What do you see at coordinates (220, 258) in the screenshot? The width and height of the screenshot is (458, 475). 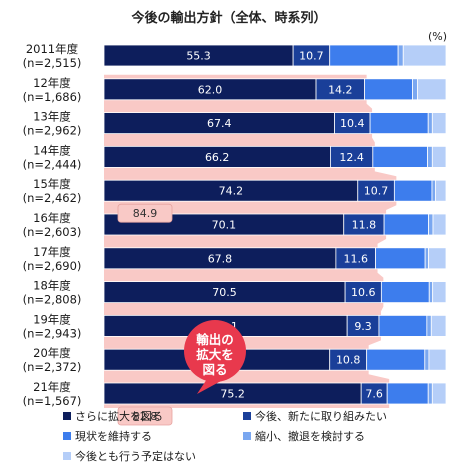 I see `bar-value-label: 67.8` at bounding box center [220, 258].